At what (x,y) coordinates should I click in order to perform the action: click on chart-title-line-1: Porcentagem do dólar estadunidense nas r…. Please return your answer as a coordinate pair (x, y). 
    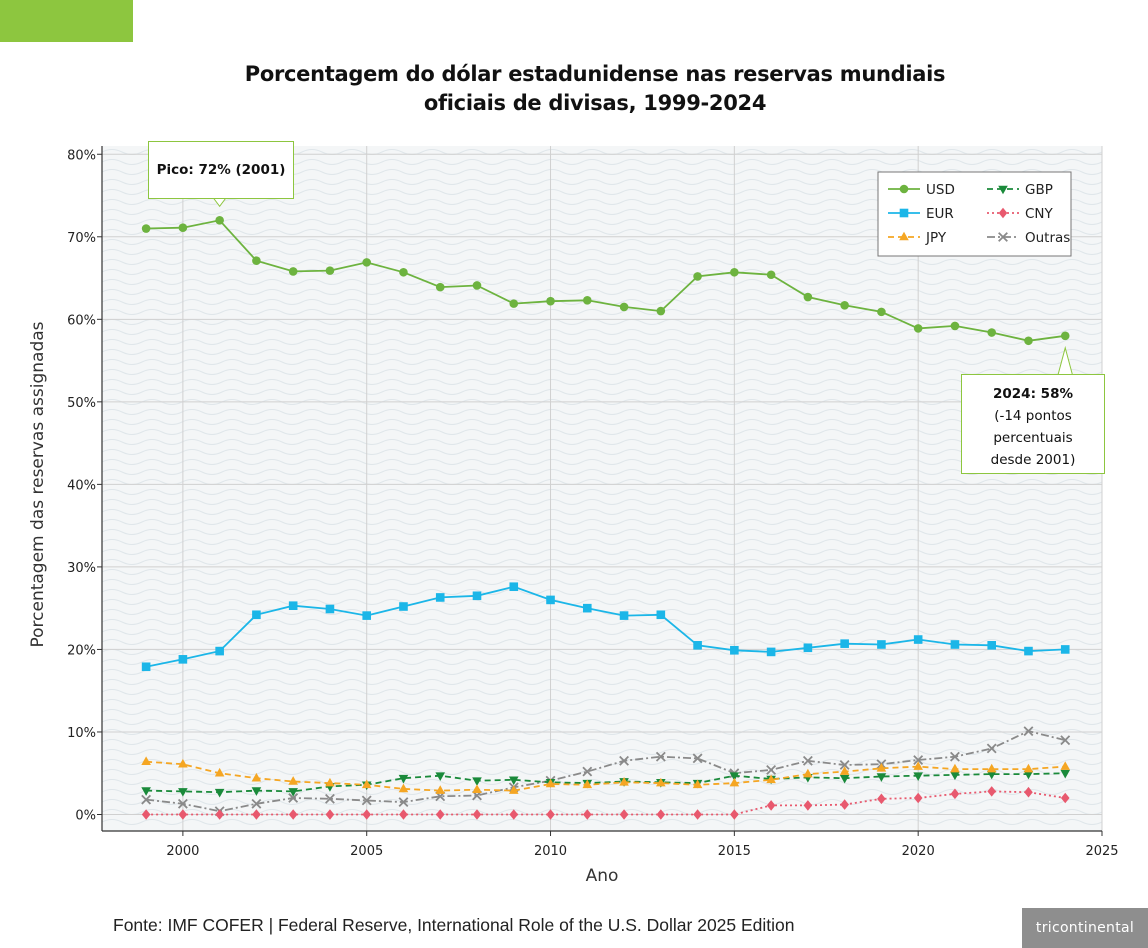
    Looking at the image, I should click on (595, 74).